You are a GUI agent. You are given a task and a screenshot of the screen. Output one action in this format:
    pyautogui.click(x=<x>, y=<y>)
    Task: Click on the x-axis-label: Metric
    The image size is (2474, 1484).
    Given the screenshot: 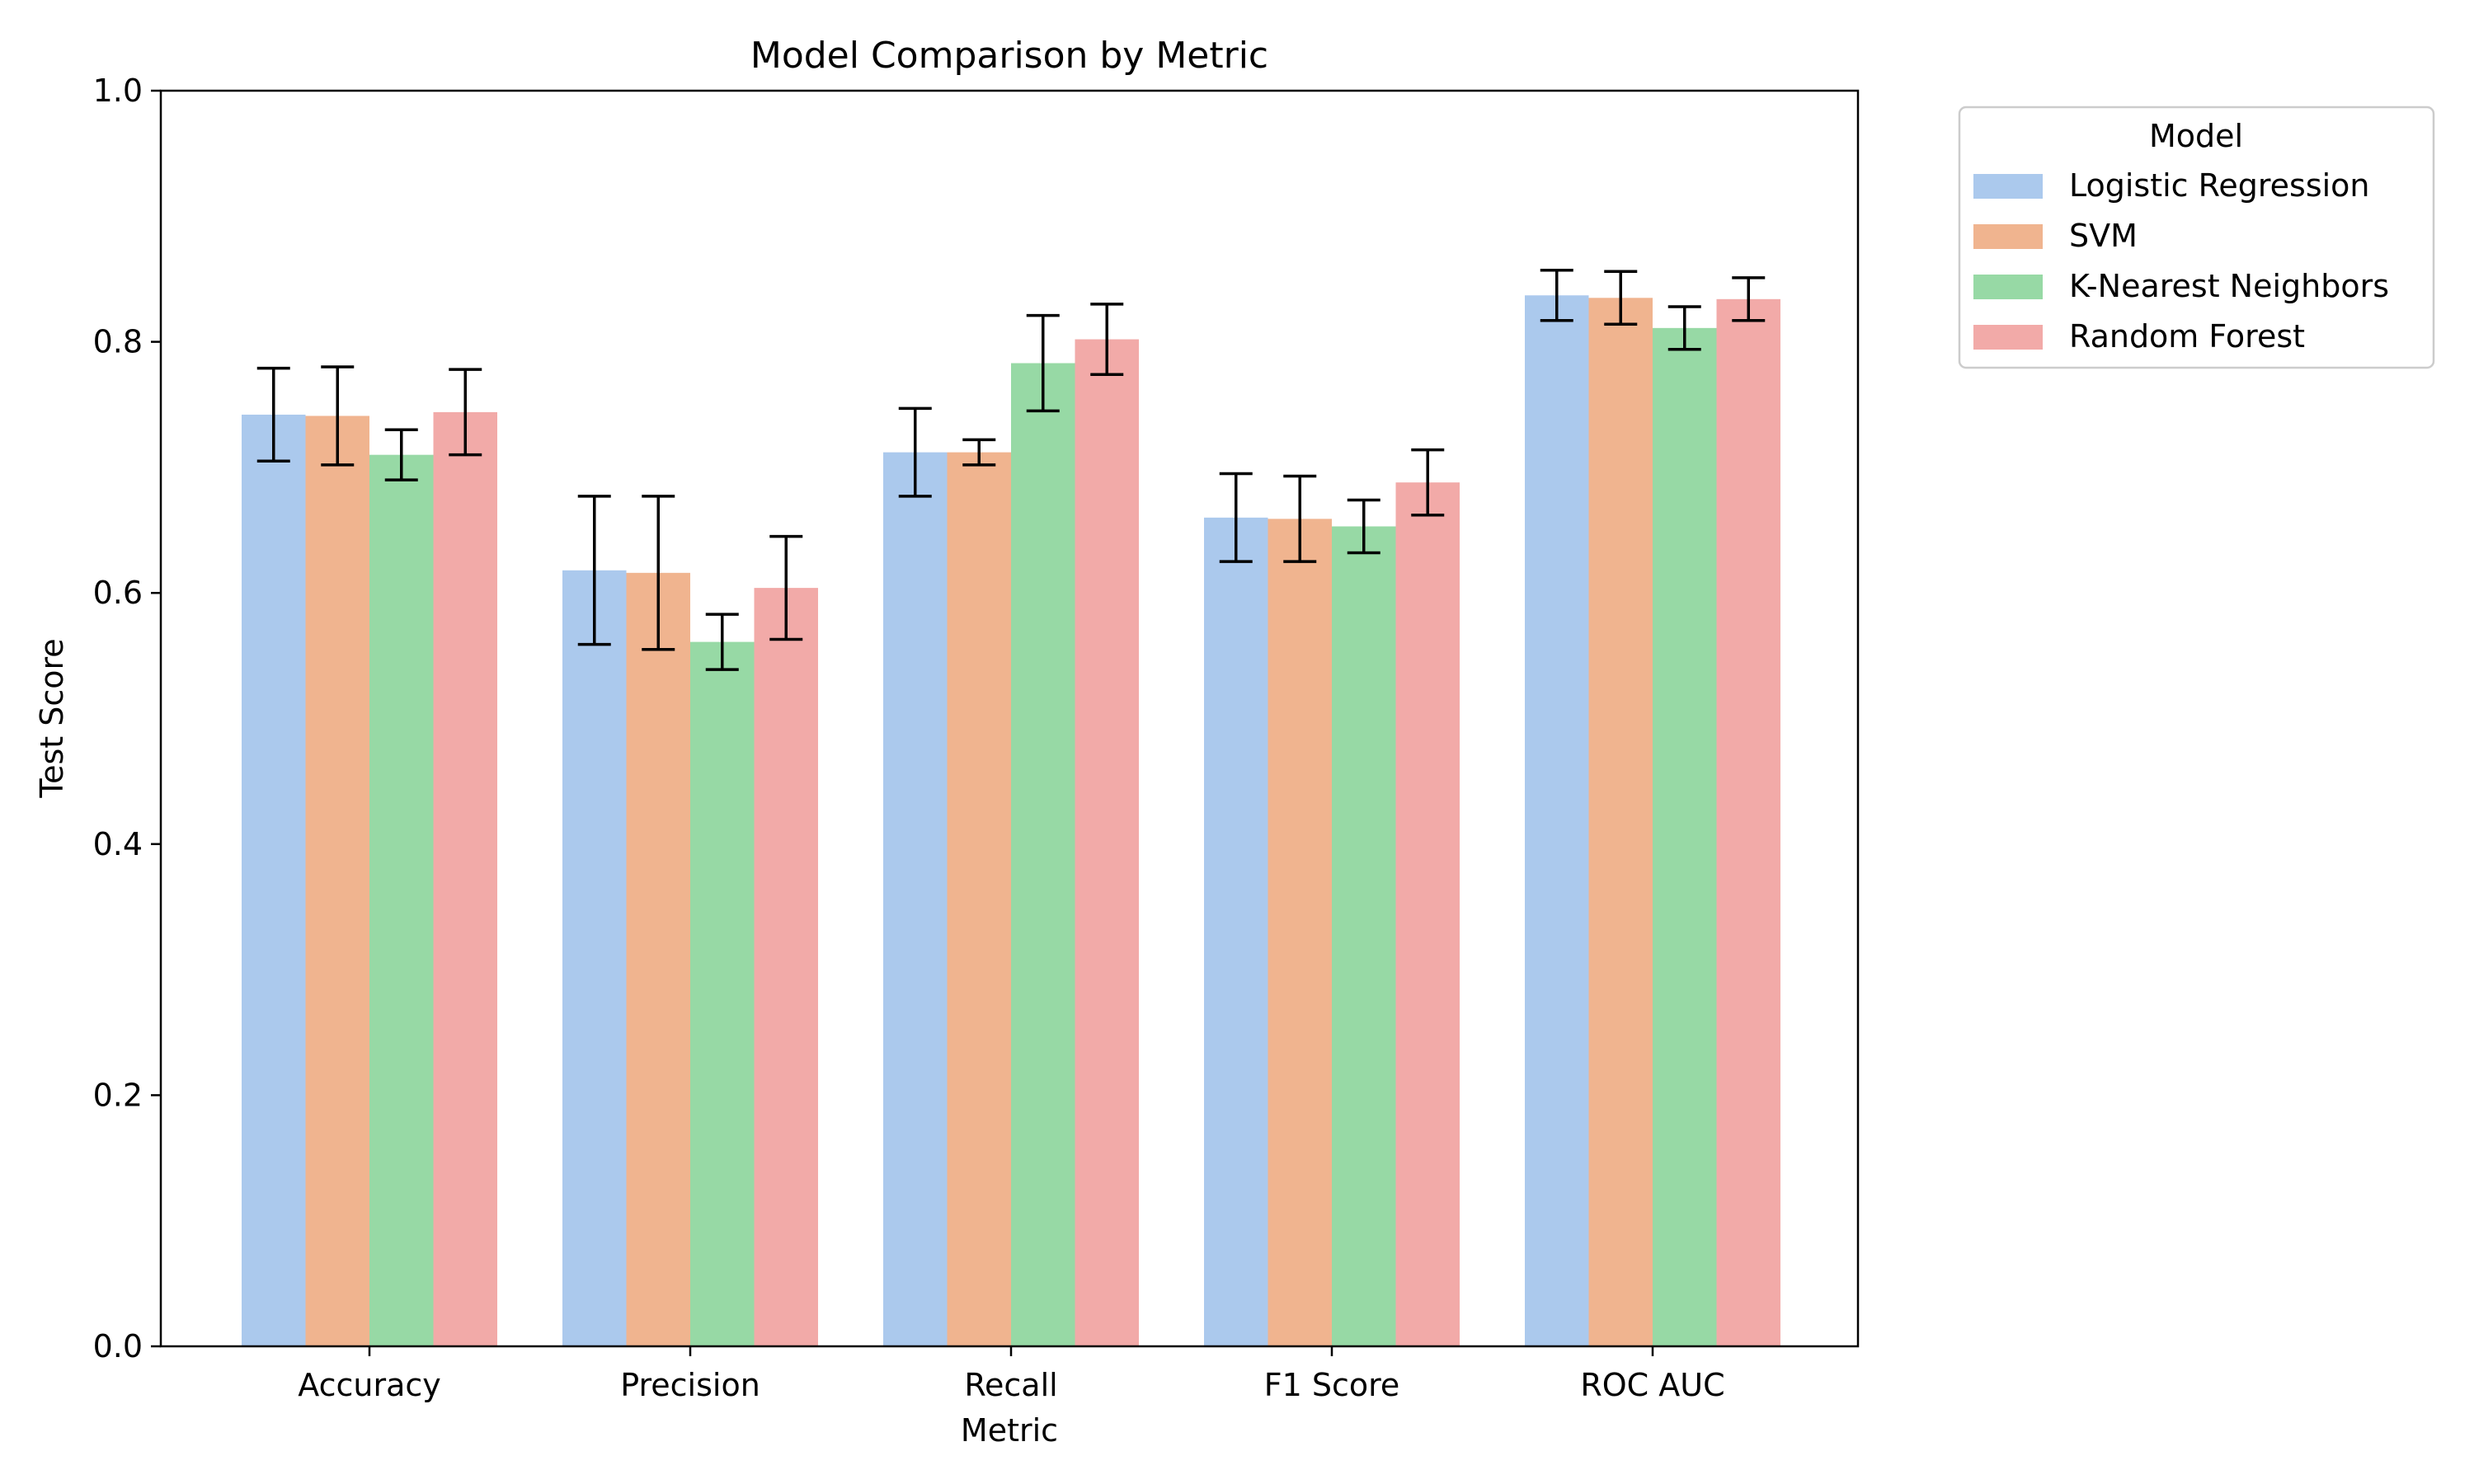 What is the action you would take?
    pyautogui.click(x=1009, y=1430)
    